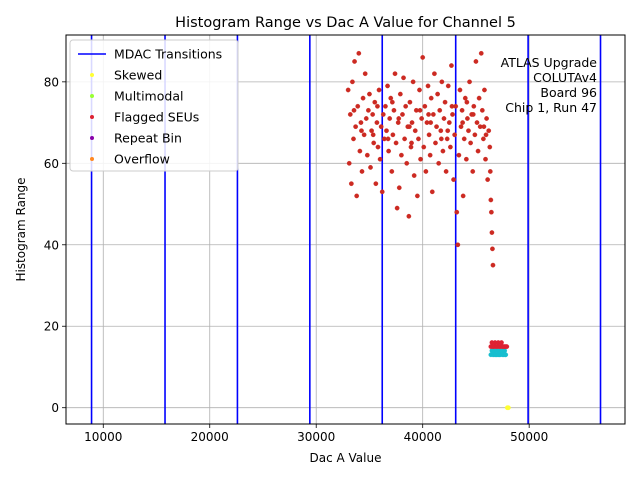  What do you see at coordinates (103, 437) in the screenshot?
I see `x-tick-label: 10000` at bounding box center [103, 437].